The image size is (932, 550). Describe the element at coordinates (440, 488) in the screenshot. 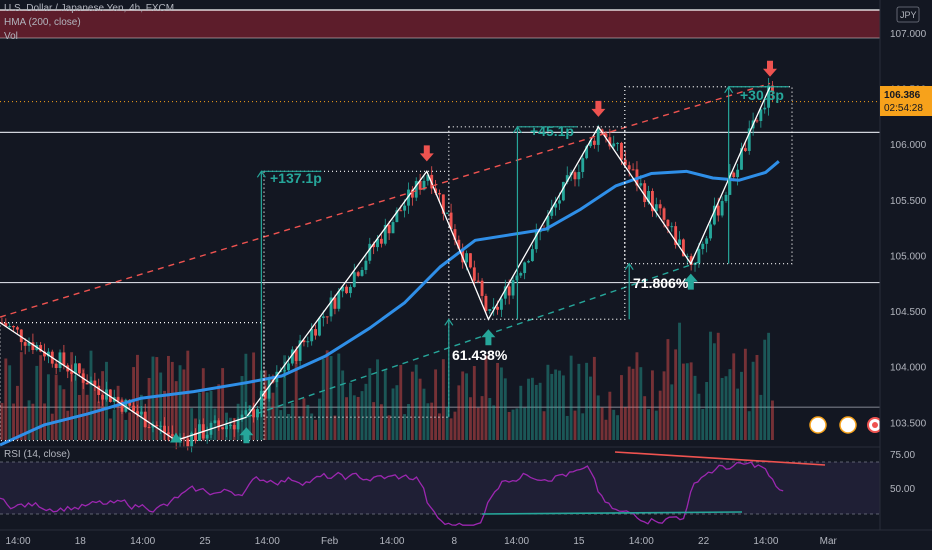

I see `rsi-band` at that location.